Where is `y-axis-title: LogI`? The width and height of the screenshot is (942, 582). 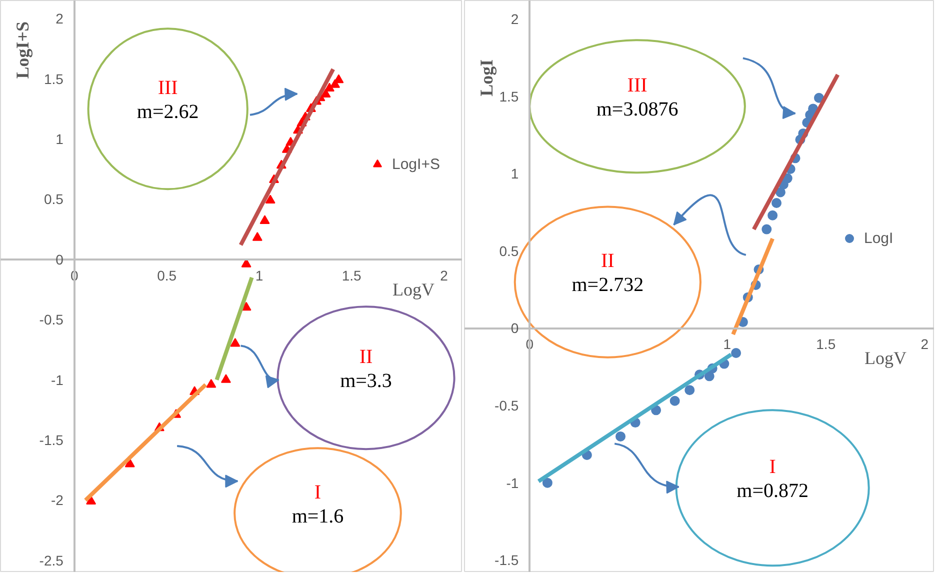 y-axis-title: LogI is located at coordinates (486, 77).